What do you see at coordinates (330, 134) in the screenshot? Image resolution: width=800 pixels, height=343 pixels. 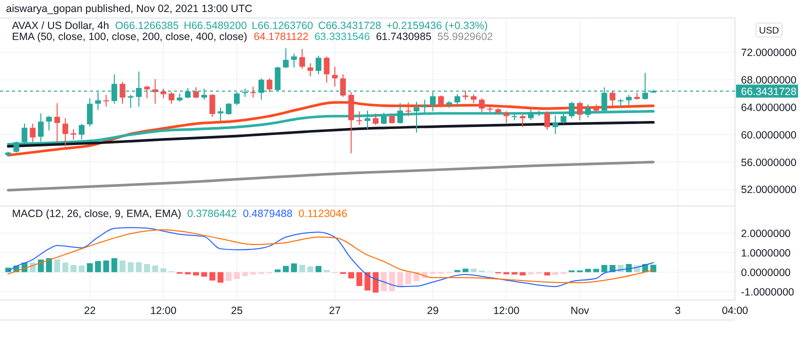 I see `line-series` at bounding box center [330, 134].